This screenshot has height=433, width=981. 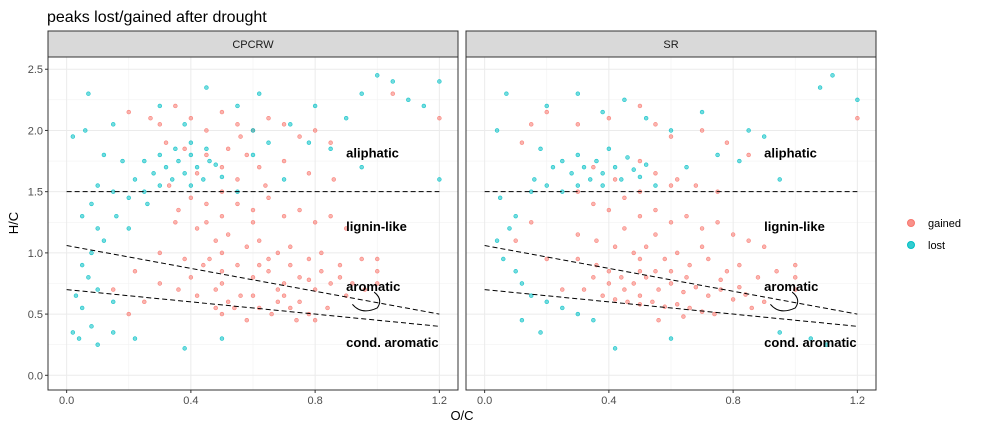 What do you see at coordinates (671, 308) in the screenshot?
I see `reference-line` at bounding box center [671, 308].